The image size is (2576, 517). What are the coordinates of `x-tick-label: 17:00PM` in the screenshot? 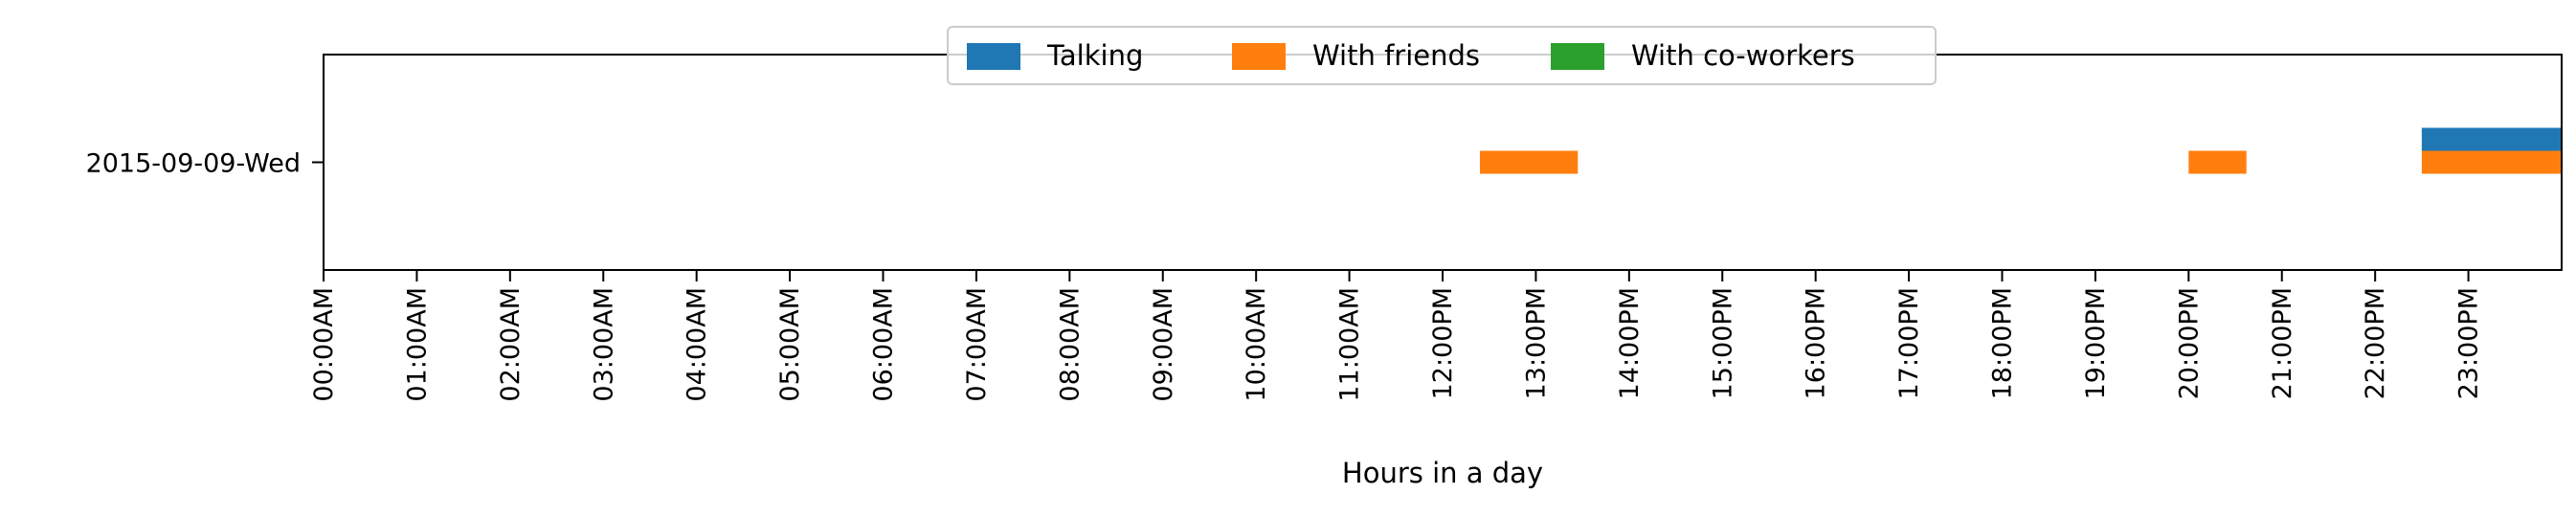 It's located at (1909, 343).